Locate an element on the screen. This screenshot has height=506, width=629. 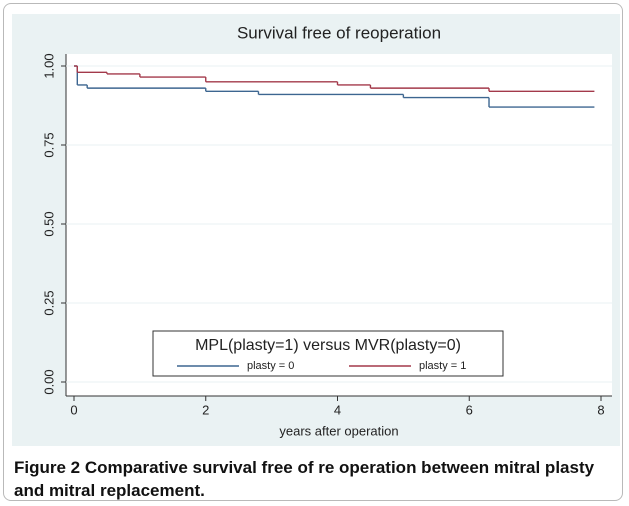
y-tick-label: 0.75 is located at coordinates (48, 144).